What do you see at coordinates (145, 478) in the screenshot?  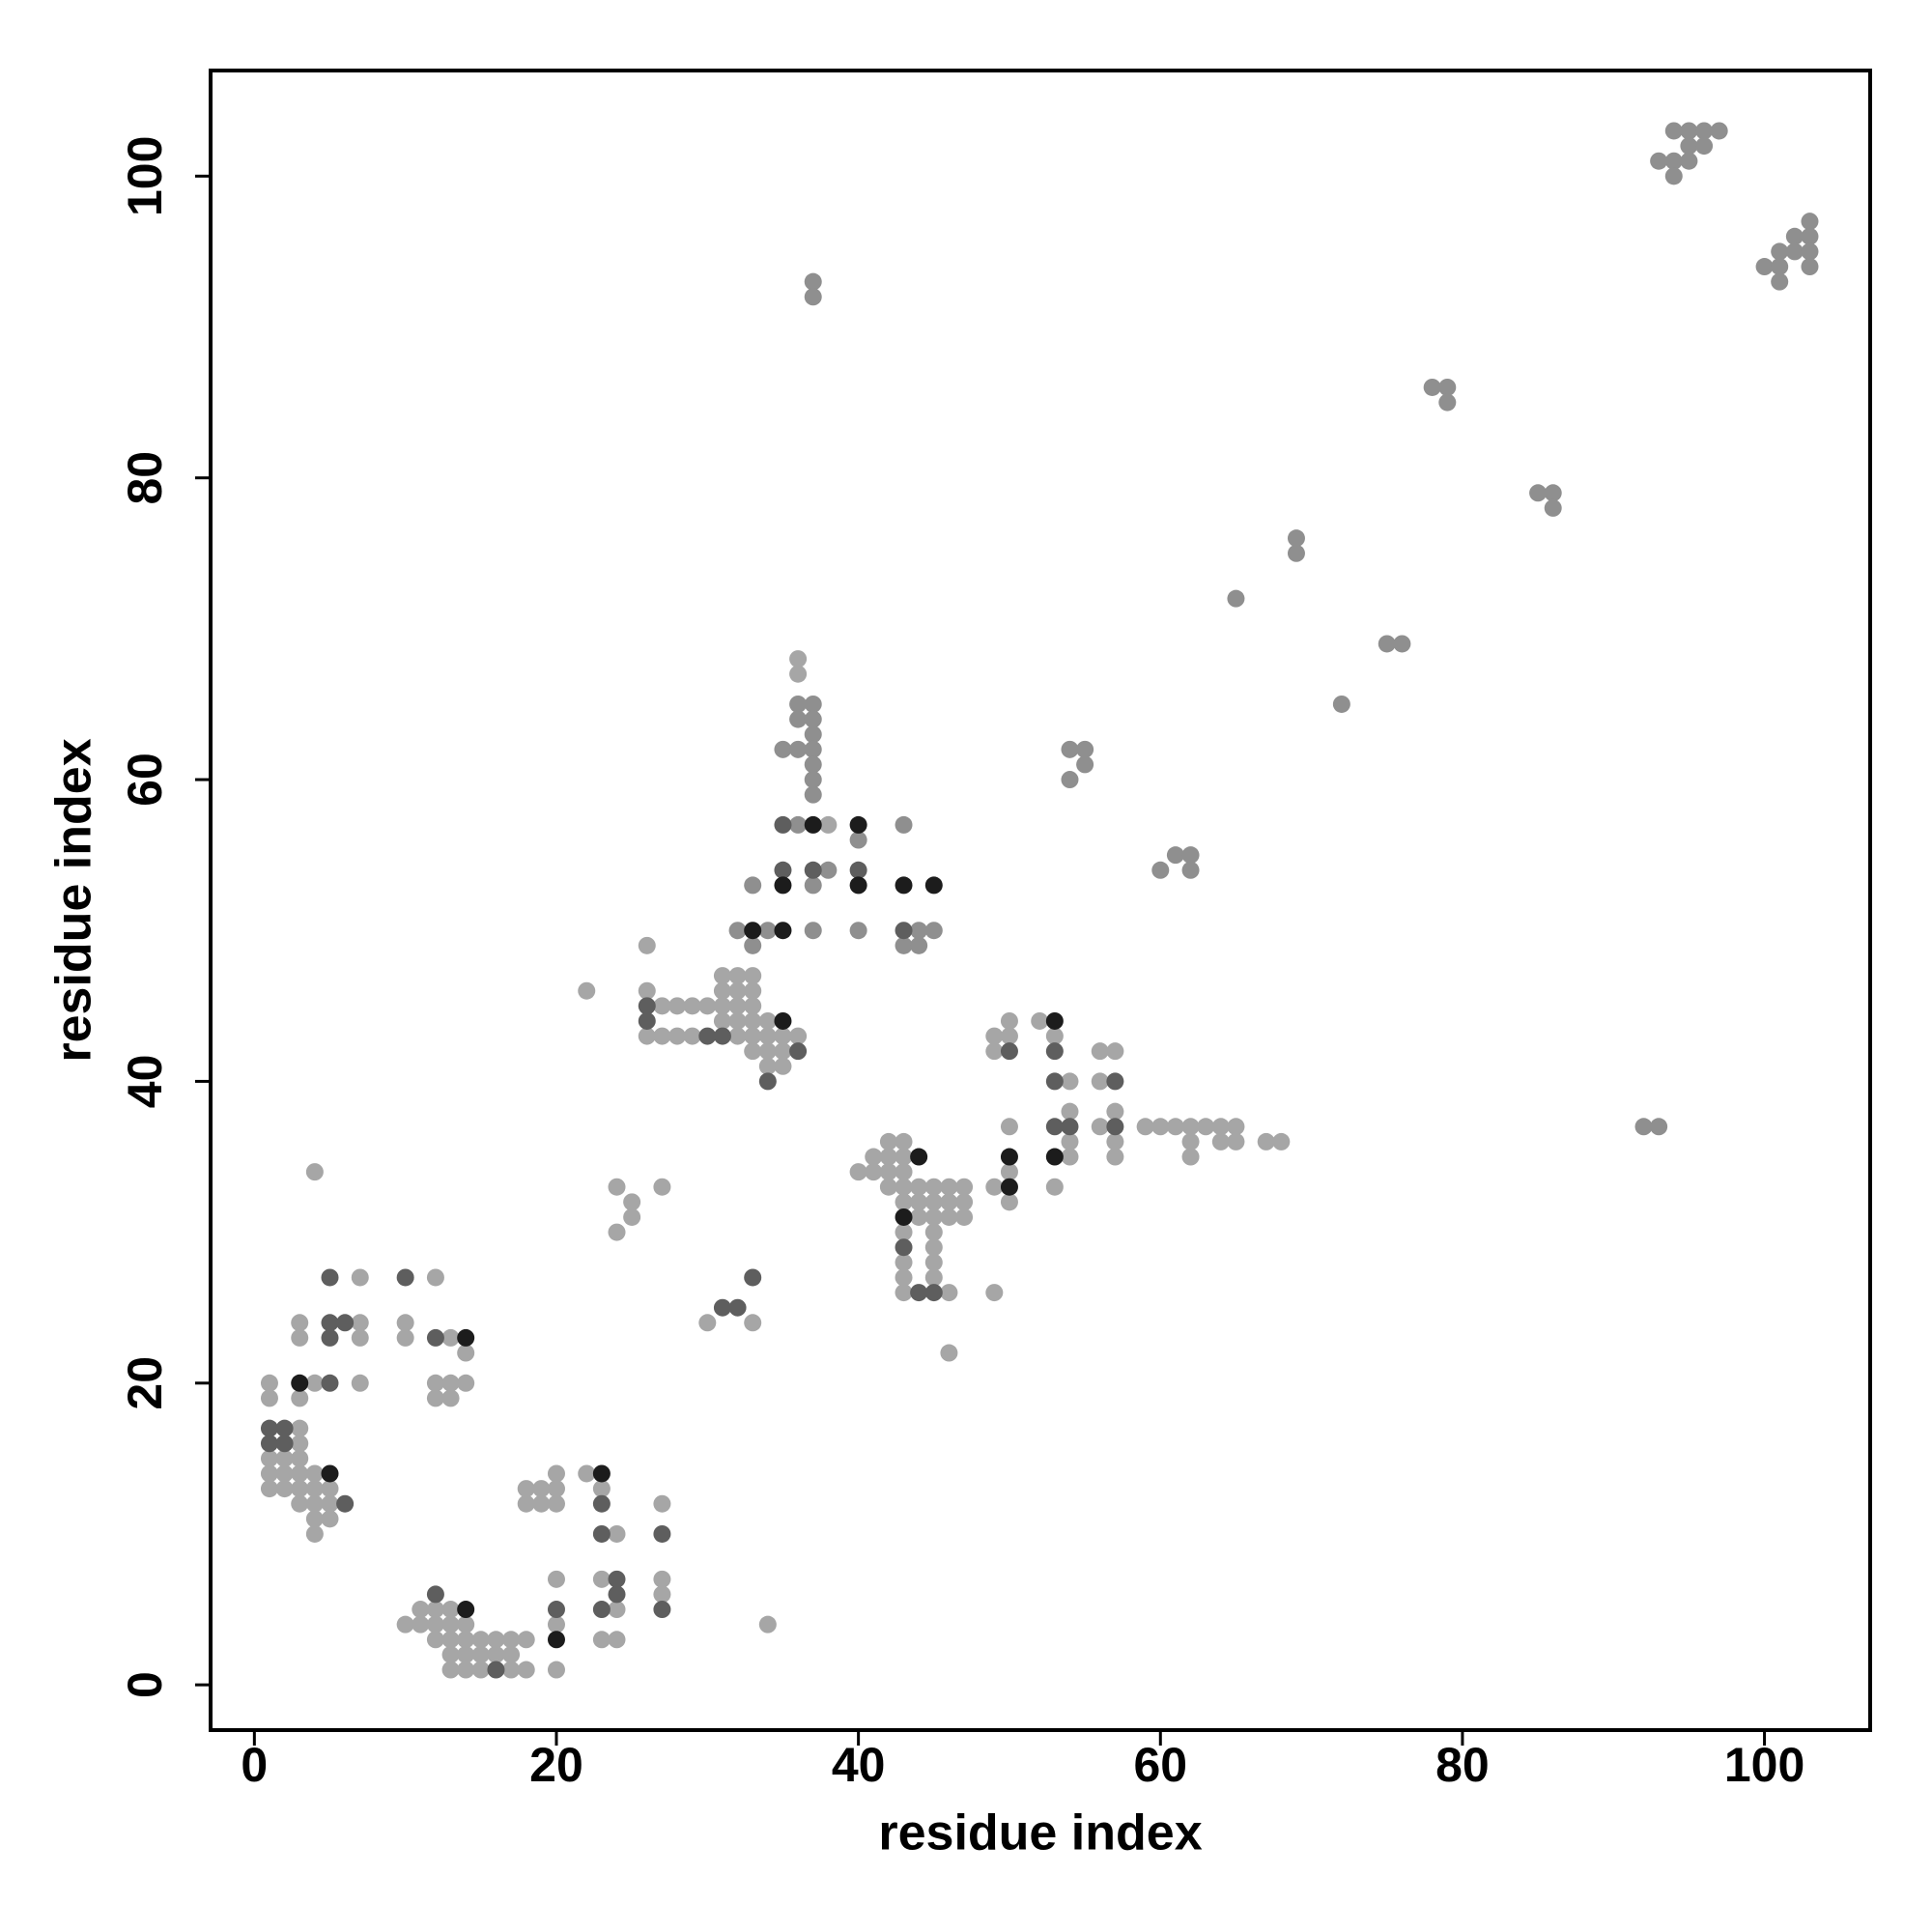 I see `y-tick-label: 80` at bounding box center [145, 478].